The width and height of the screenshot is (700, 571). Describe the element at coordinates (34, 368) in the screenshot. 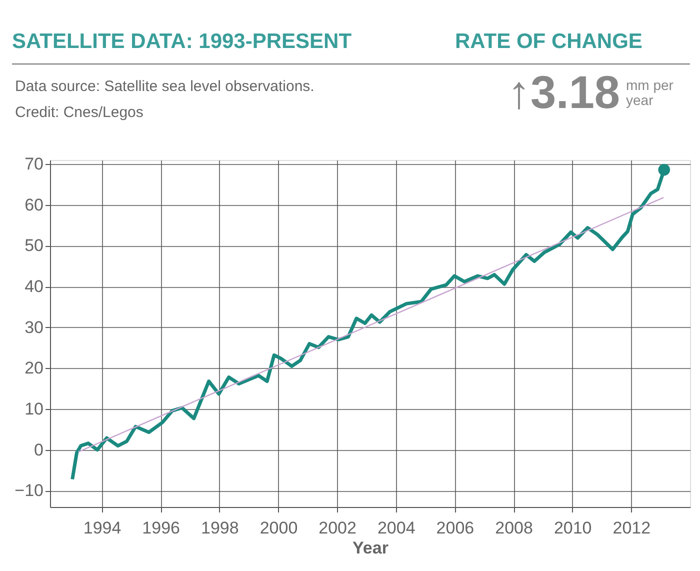

I see `y-tick-label: 20` at that location.